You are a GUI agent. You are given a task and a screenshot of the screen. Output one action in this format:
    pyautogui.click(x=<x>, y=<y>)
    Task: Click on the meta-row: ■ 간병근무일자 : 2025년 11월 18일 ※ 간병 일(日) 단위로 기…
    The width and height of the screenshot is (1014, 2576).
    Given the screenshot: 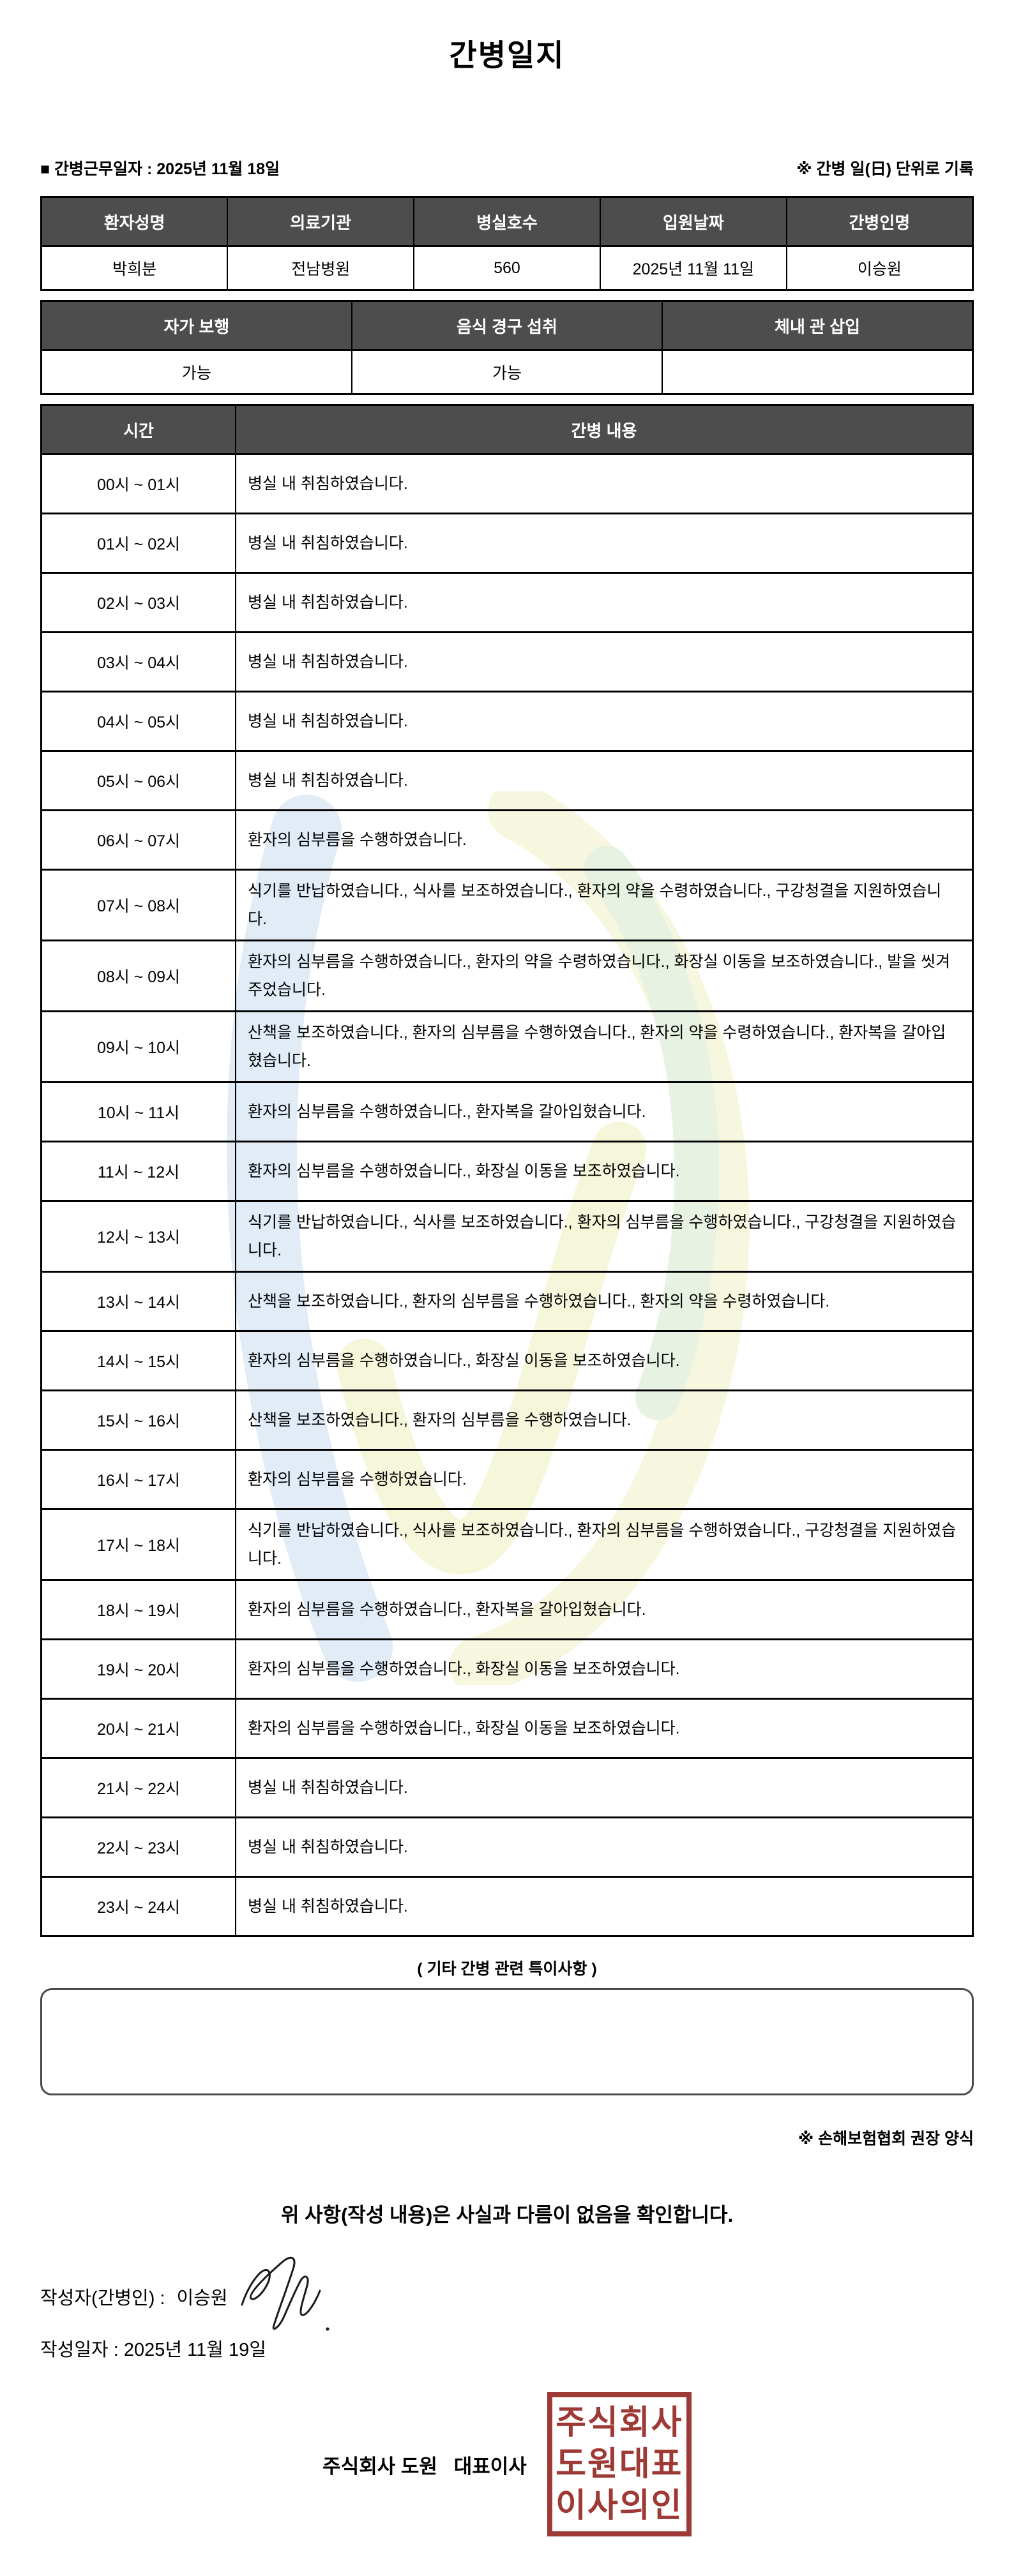 What is the action you would take?
    pyautogui.click(x=507, y=167)
    